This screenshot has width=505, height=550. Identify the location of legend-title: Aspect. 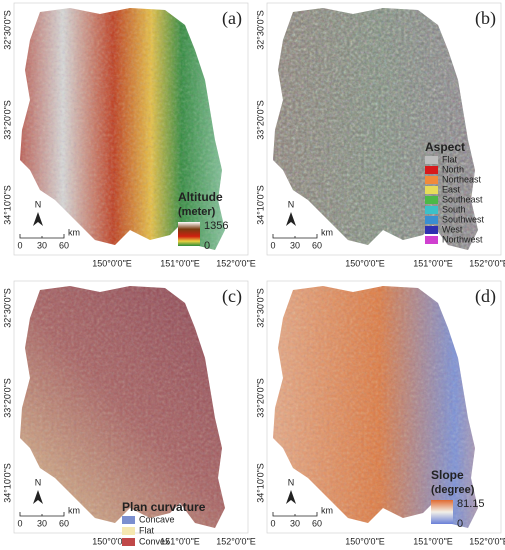
(445, 147).